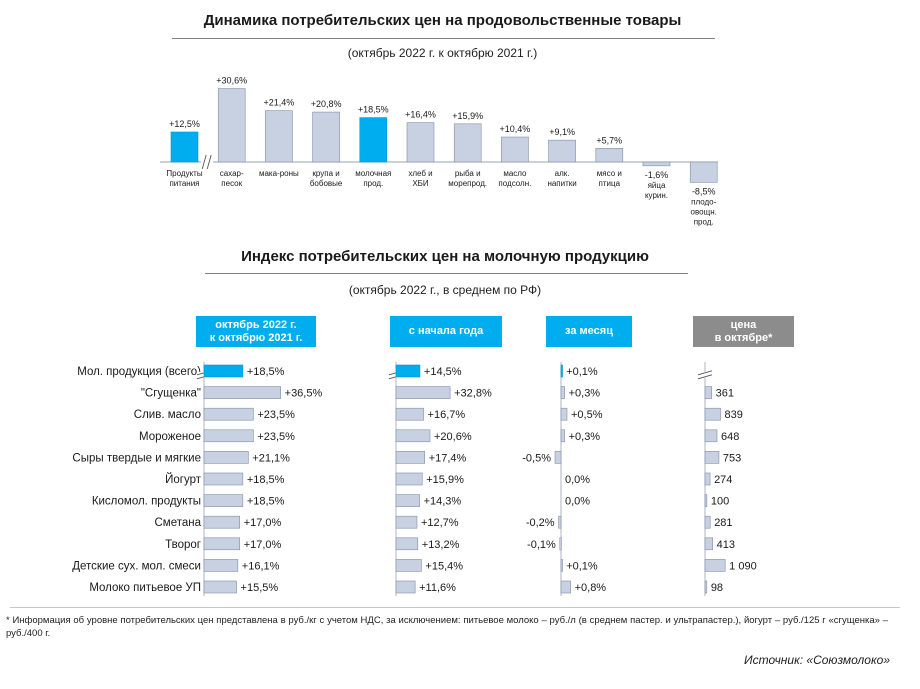 This screenshot has height=689, width=920. What do you see at coordinates (707, 479) in the screenshot?
I see `bar-s3-r5` at bounding box center [707, 479].